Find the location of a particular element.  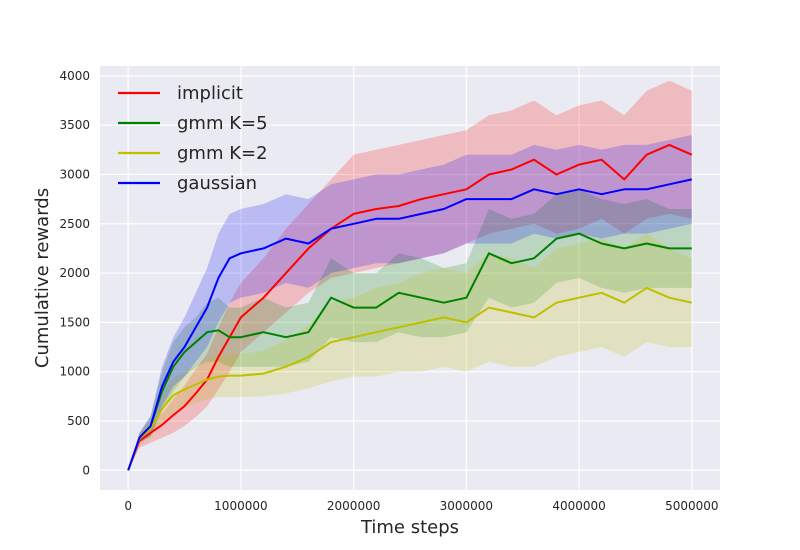

y-axis-ticks: 0 500 1000 1500 2000 2500 3000 3500 4000 is located at coordinates (74, 273).